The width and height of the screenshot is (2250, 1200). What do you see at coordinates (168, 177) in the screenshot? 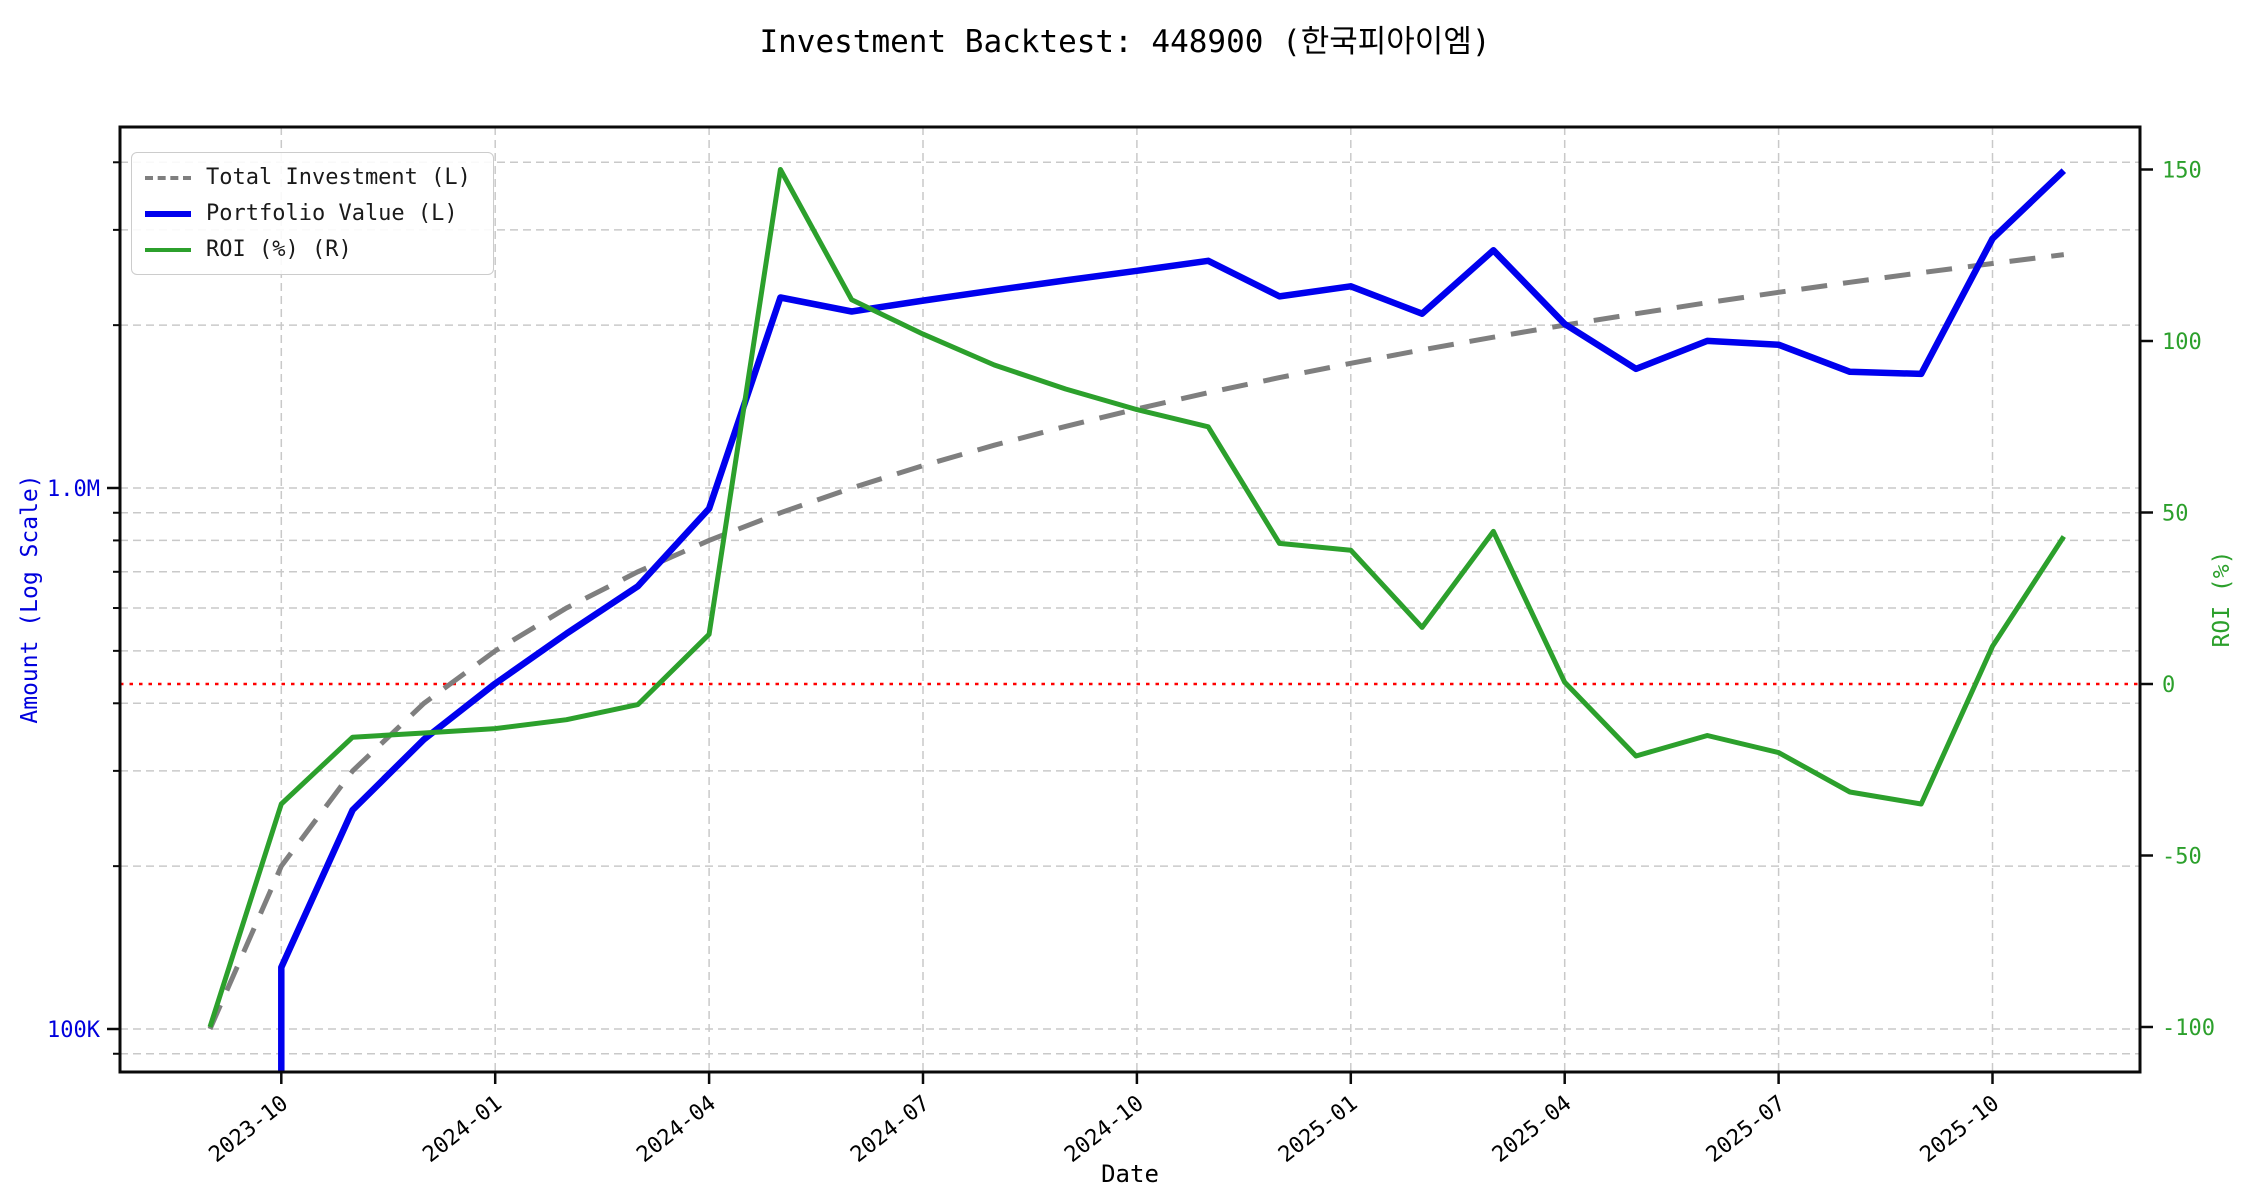
I see `total-investment-line-swatch` at bounding box center [168, 177].